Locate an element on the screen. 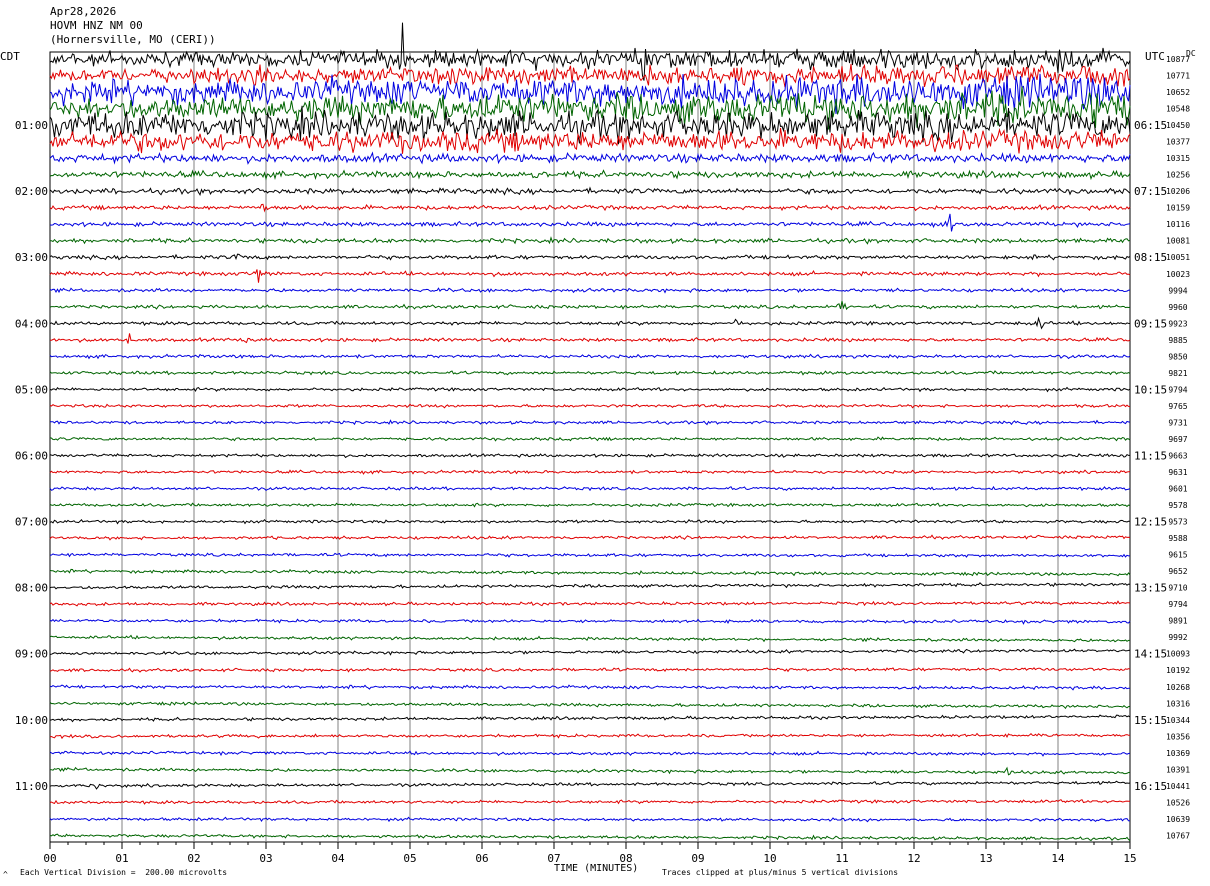 This screenshot has width=1210, height=886. dc-offset-label: 9850 is located at coordinates (1177, 356).